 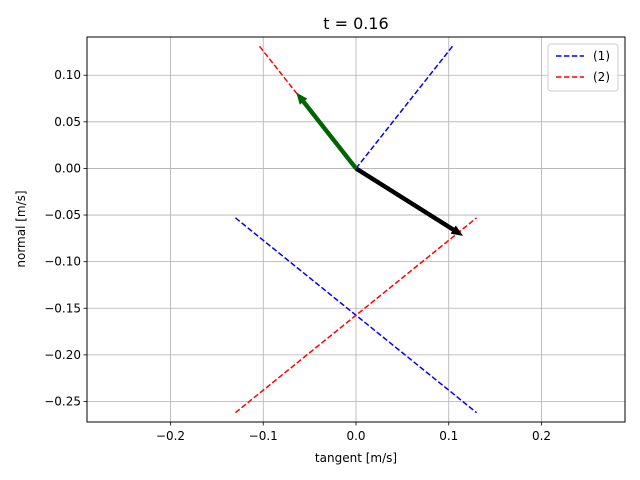 I want to click on x-tick-label: 0.0, so click(x=355, y=436).